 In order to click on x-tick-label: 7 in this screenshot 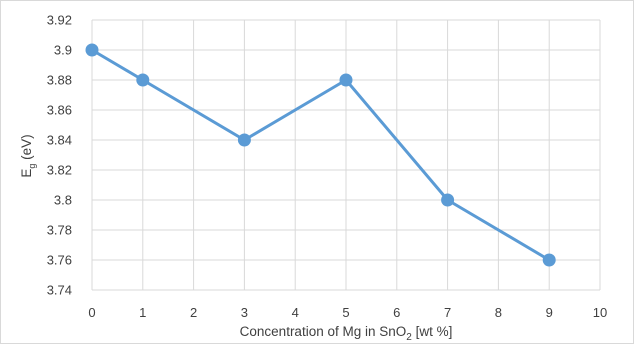, I will do `click(447, 312)`.